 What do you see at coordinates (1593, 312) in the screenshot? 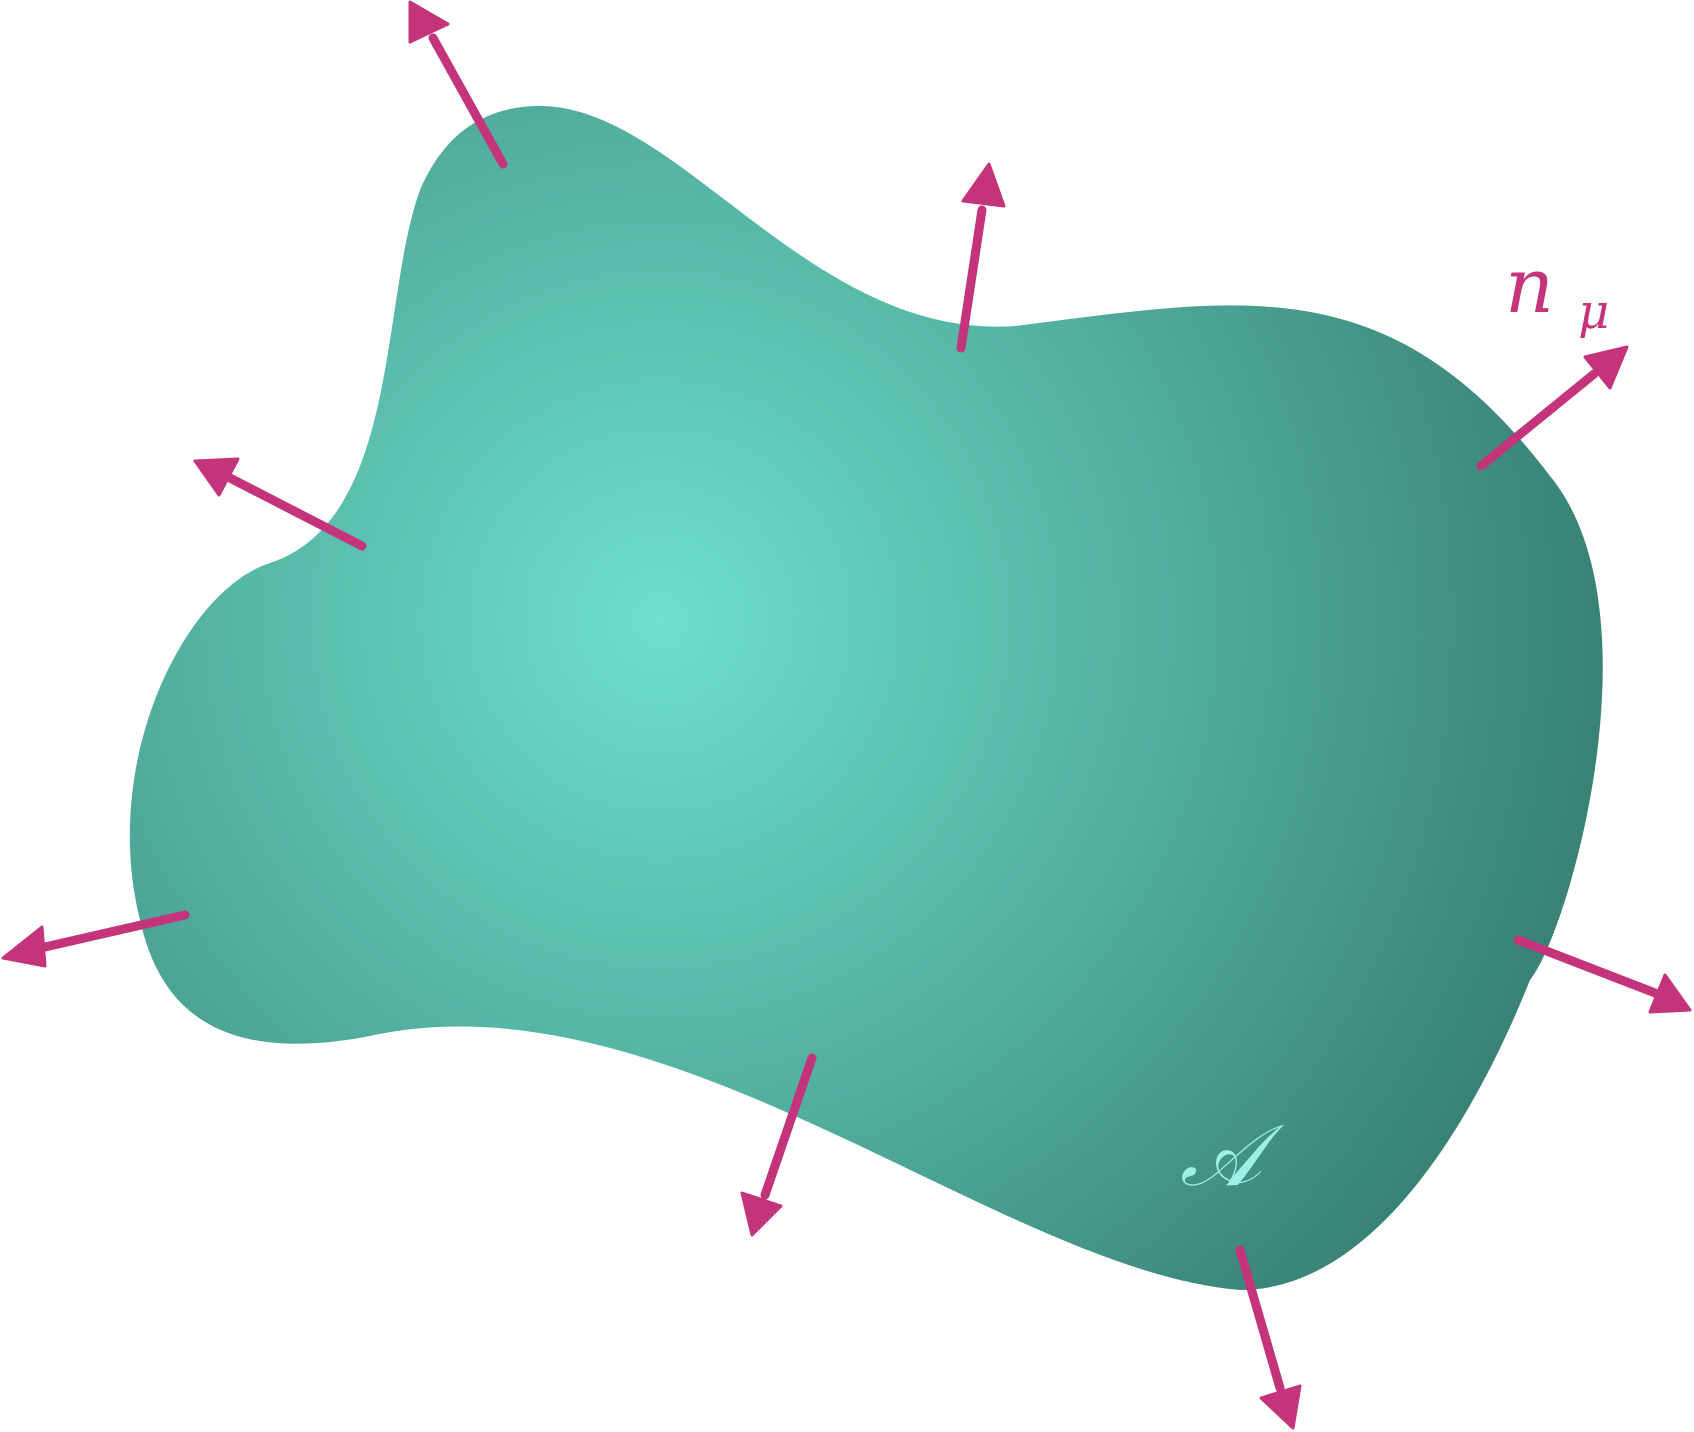
I see `normal-subscript: μ` at bounding box center [1593, 312].